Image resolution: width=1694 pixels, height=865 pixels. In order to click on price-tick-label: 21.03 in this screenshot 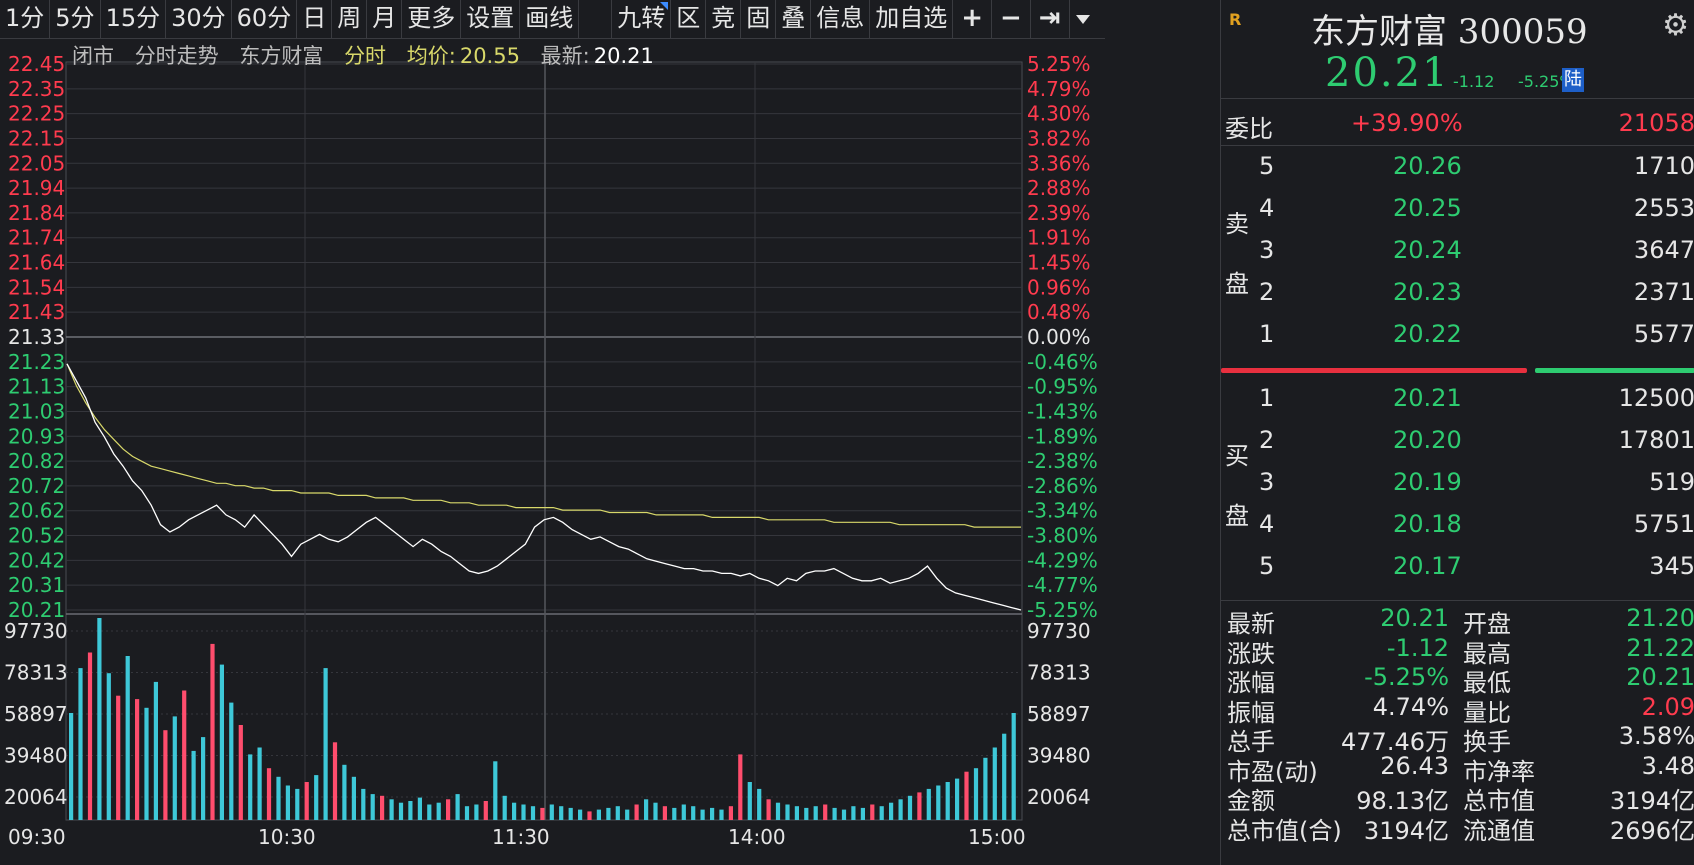, I will do `click(36, 411)`.